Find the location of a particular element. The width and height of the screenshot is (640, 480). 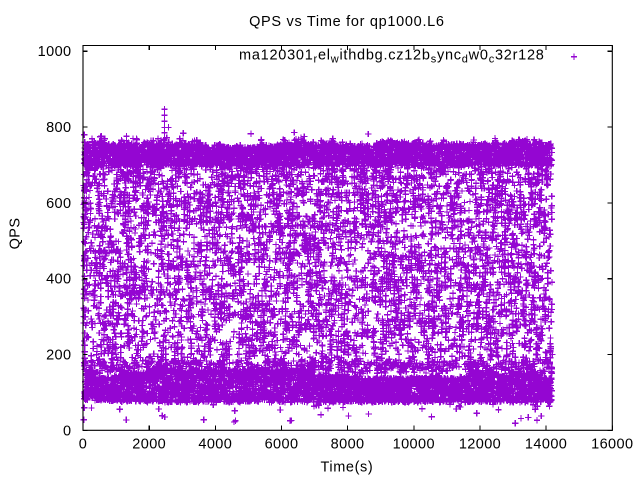

svg-text: 6000 is located at coordinates (282, 445).